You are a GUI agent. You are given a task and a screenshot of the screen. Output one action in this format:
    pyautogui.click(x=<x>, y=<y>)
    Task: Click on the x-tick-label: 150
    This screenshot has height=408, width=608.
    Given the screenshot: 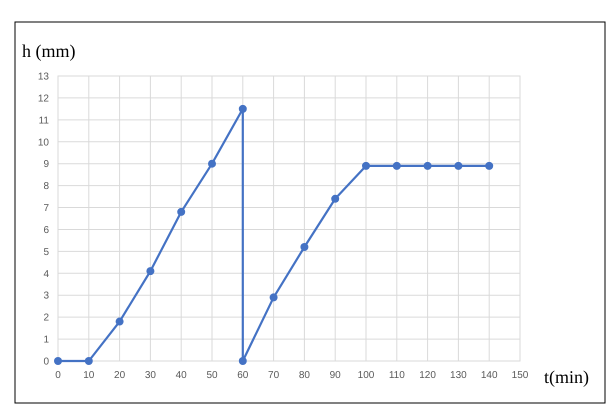 What is the action you would take?
    pyautogui.click(x=520, y=375)
    